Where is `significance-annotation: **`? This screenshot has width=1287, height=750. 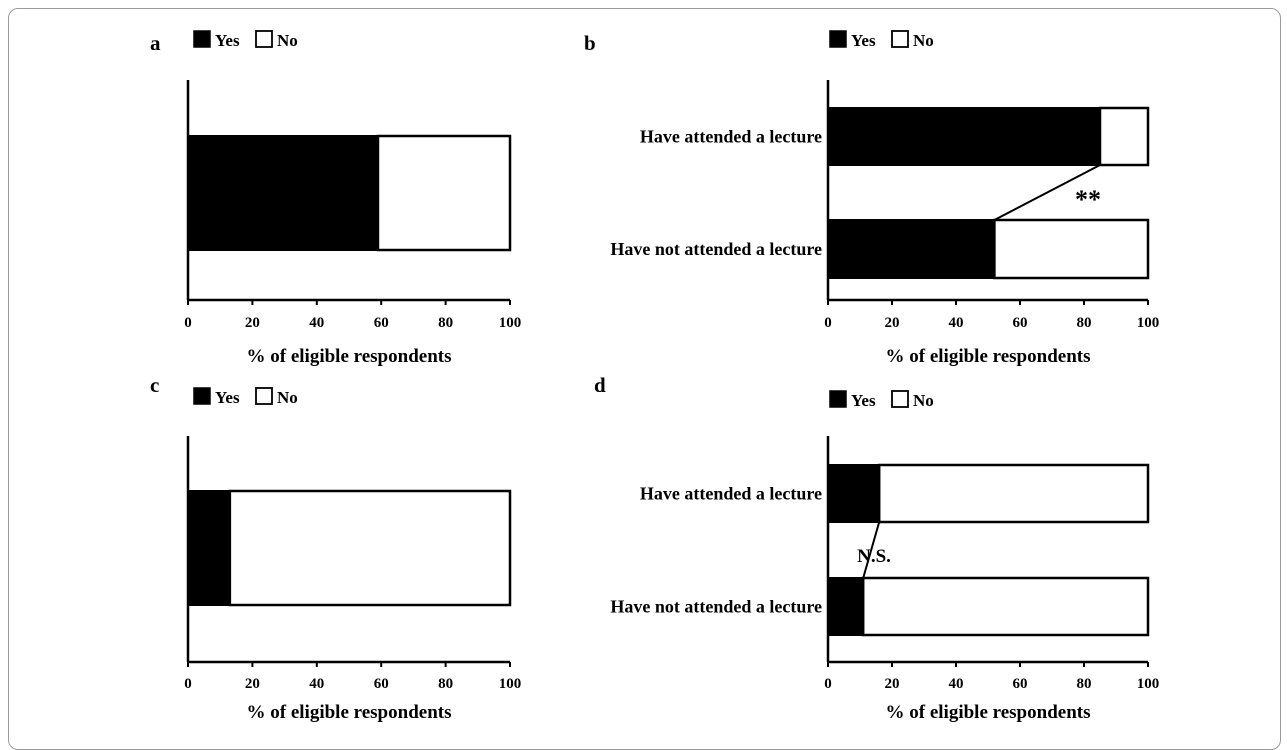 significance-annotation: ** is located at coordinates (1088, 199).